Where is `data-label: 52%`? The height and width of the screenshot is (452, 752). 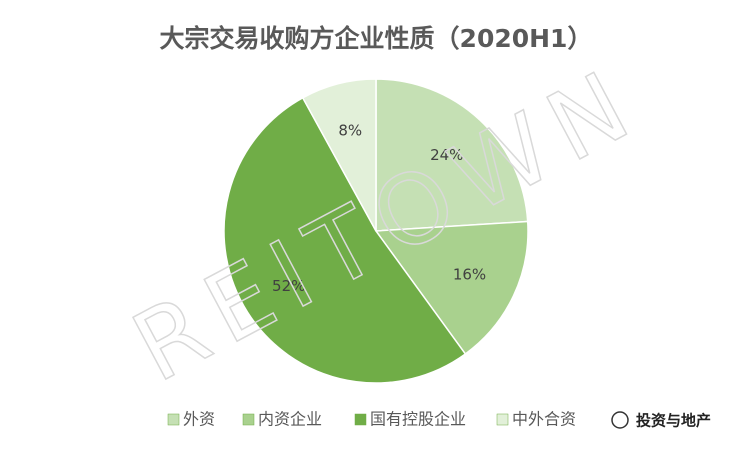
data-label: 52% is located at coordinates (288, 286).